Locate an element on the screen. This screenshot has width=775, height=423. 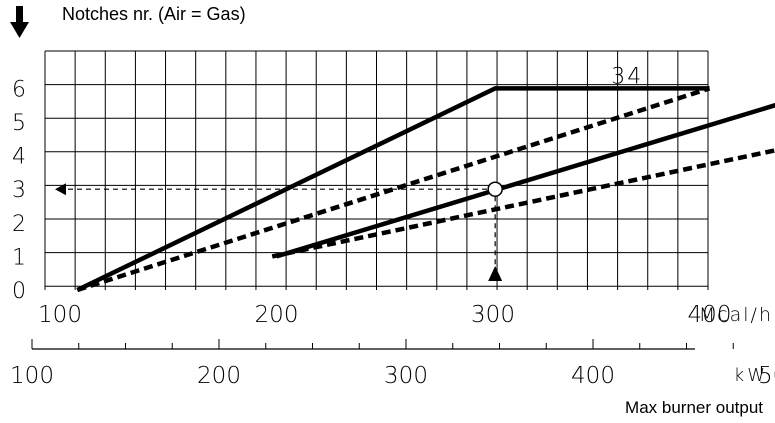
mcal-tick-label: 100 is located at coordinates (60, 315).